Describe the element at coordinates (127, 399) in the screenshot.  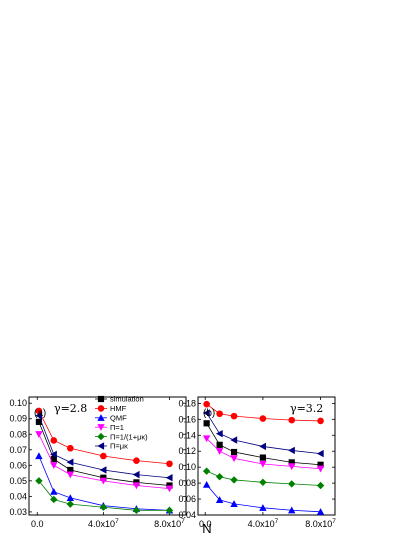
I see `legend-label: simulation` at that location.